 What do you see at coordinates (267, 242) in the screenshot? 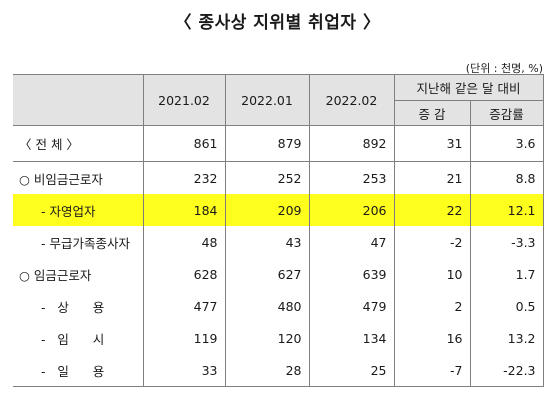
I see `cell: 43` at bounding box center [267, 242].